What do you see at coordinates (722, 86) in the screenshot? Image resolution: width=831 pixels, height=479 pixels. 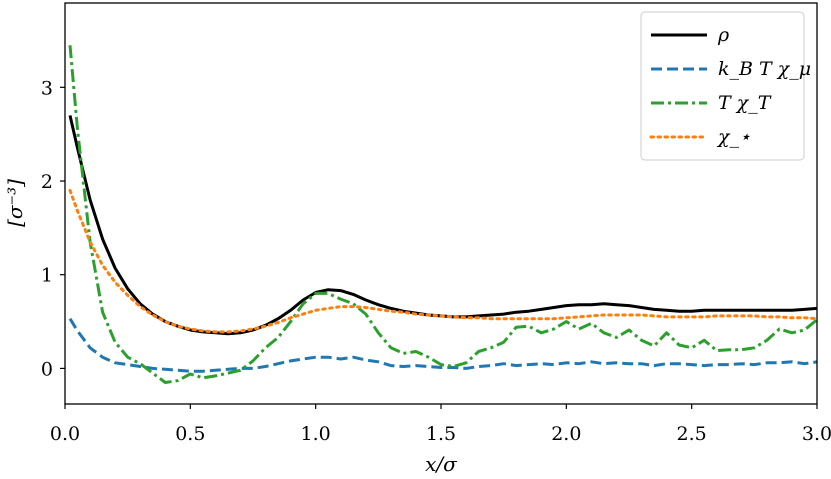 I see `legend-box` at bounding box center [722, 86].